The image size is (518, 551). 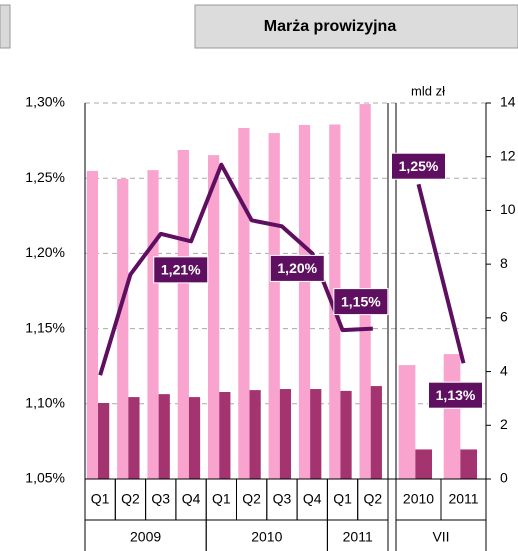 I want to click on y2-axis-label: mld zł, so click(x=428, y=90).